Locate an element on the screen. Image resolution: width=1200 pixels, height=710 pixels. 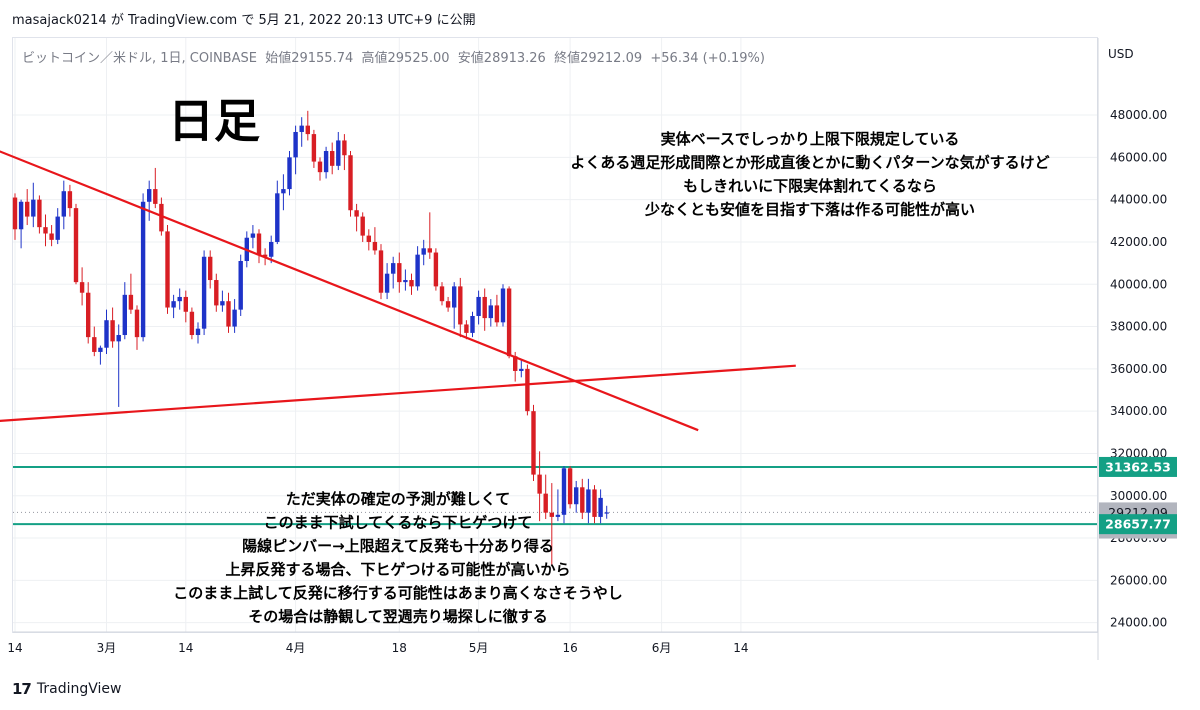
annotation-bottom-line: 陽線ピンバー→上限超えて反発も十分あり得る is located at coordinates (398, 546).